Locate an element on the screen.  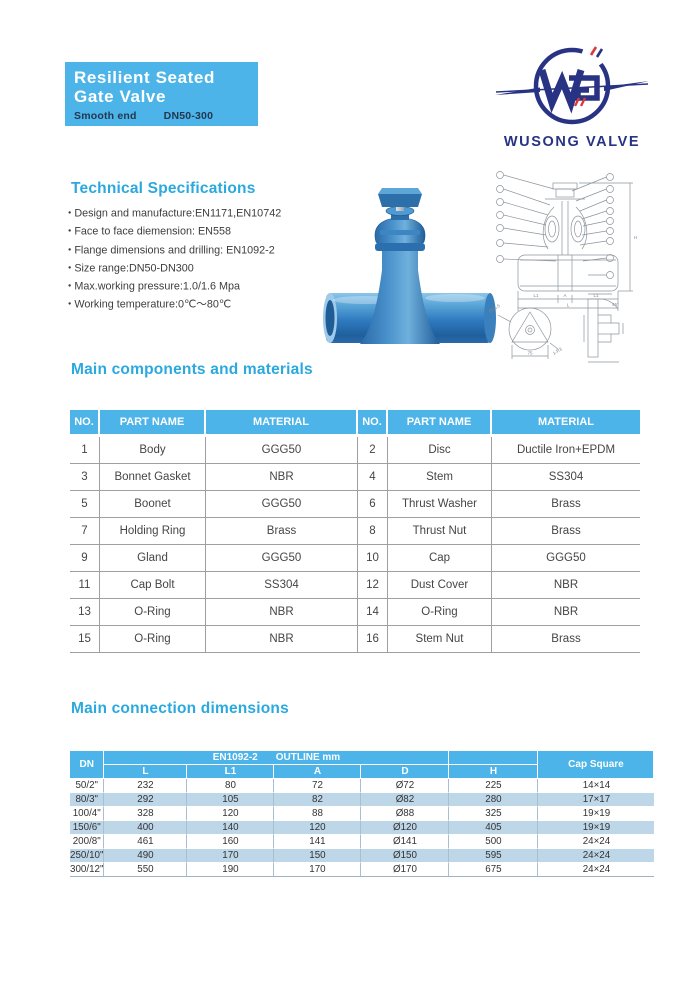
dim-l1-right: L1 is located at coordinates (596, 295).